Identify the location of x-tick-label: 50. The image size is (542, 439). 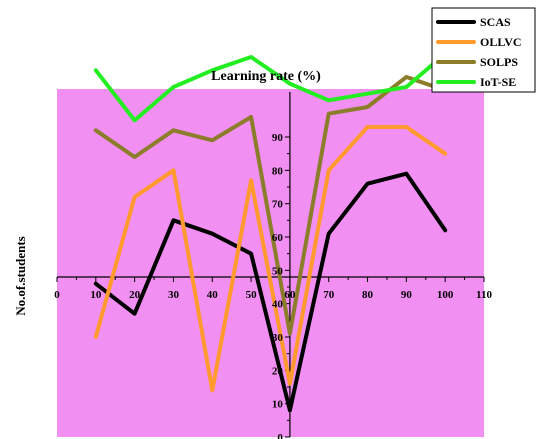
(252, 295).